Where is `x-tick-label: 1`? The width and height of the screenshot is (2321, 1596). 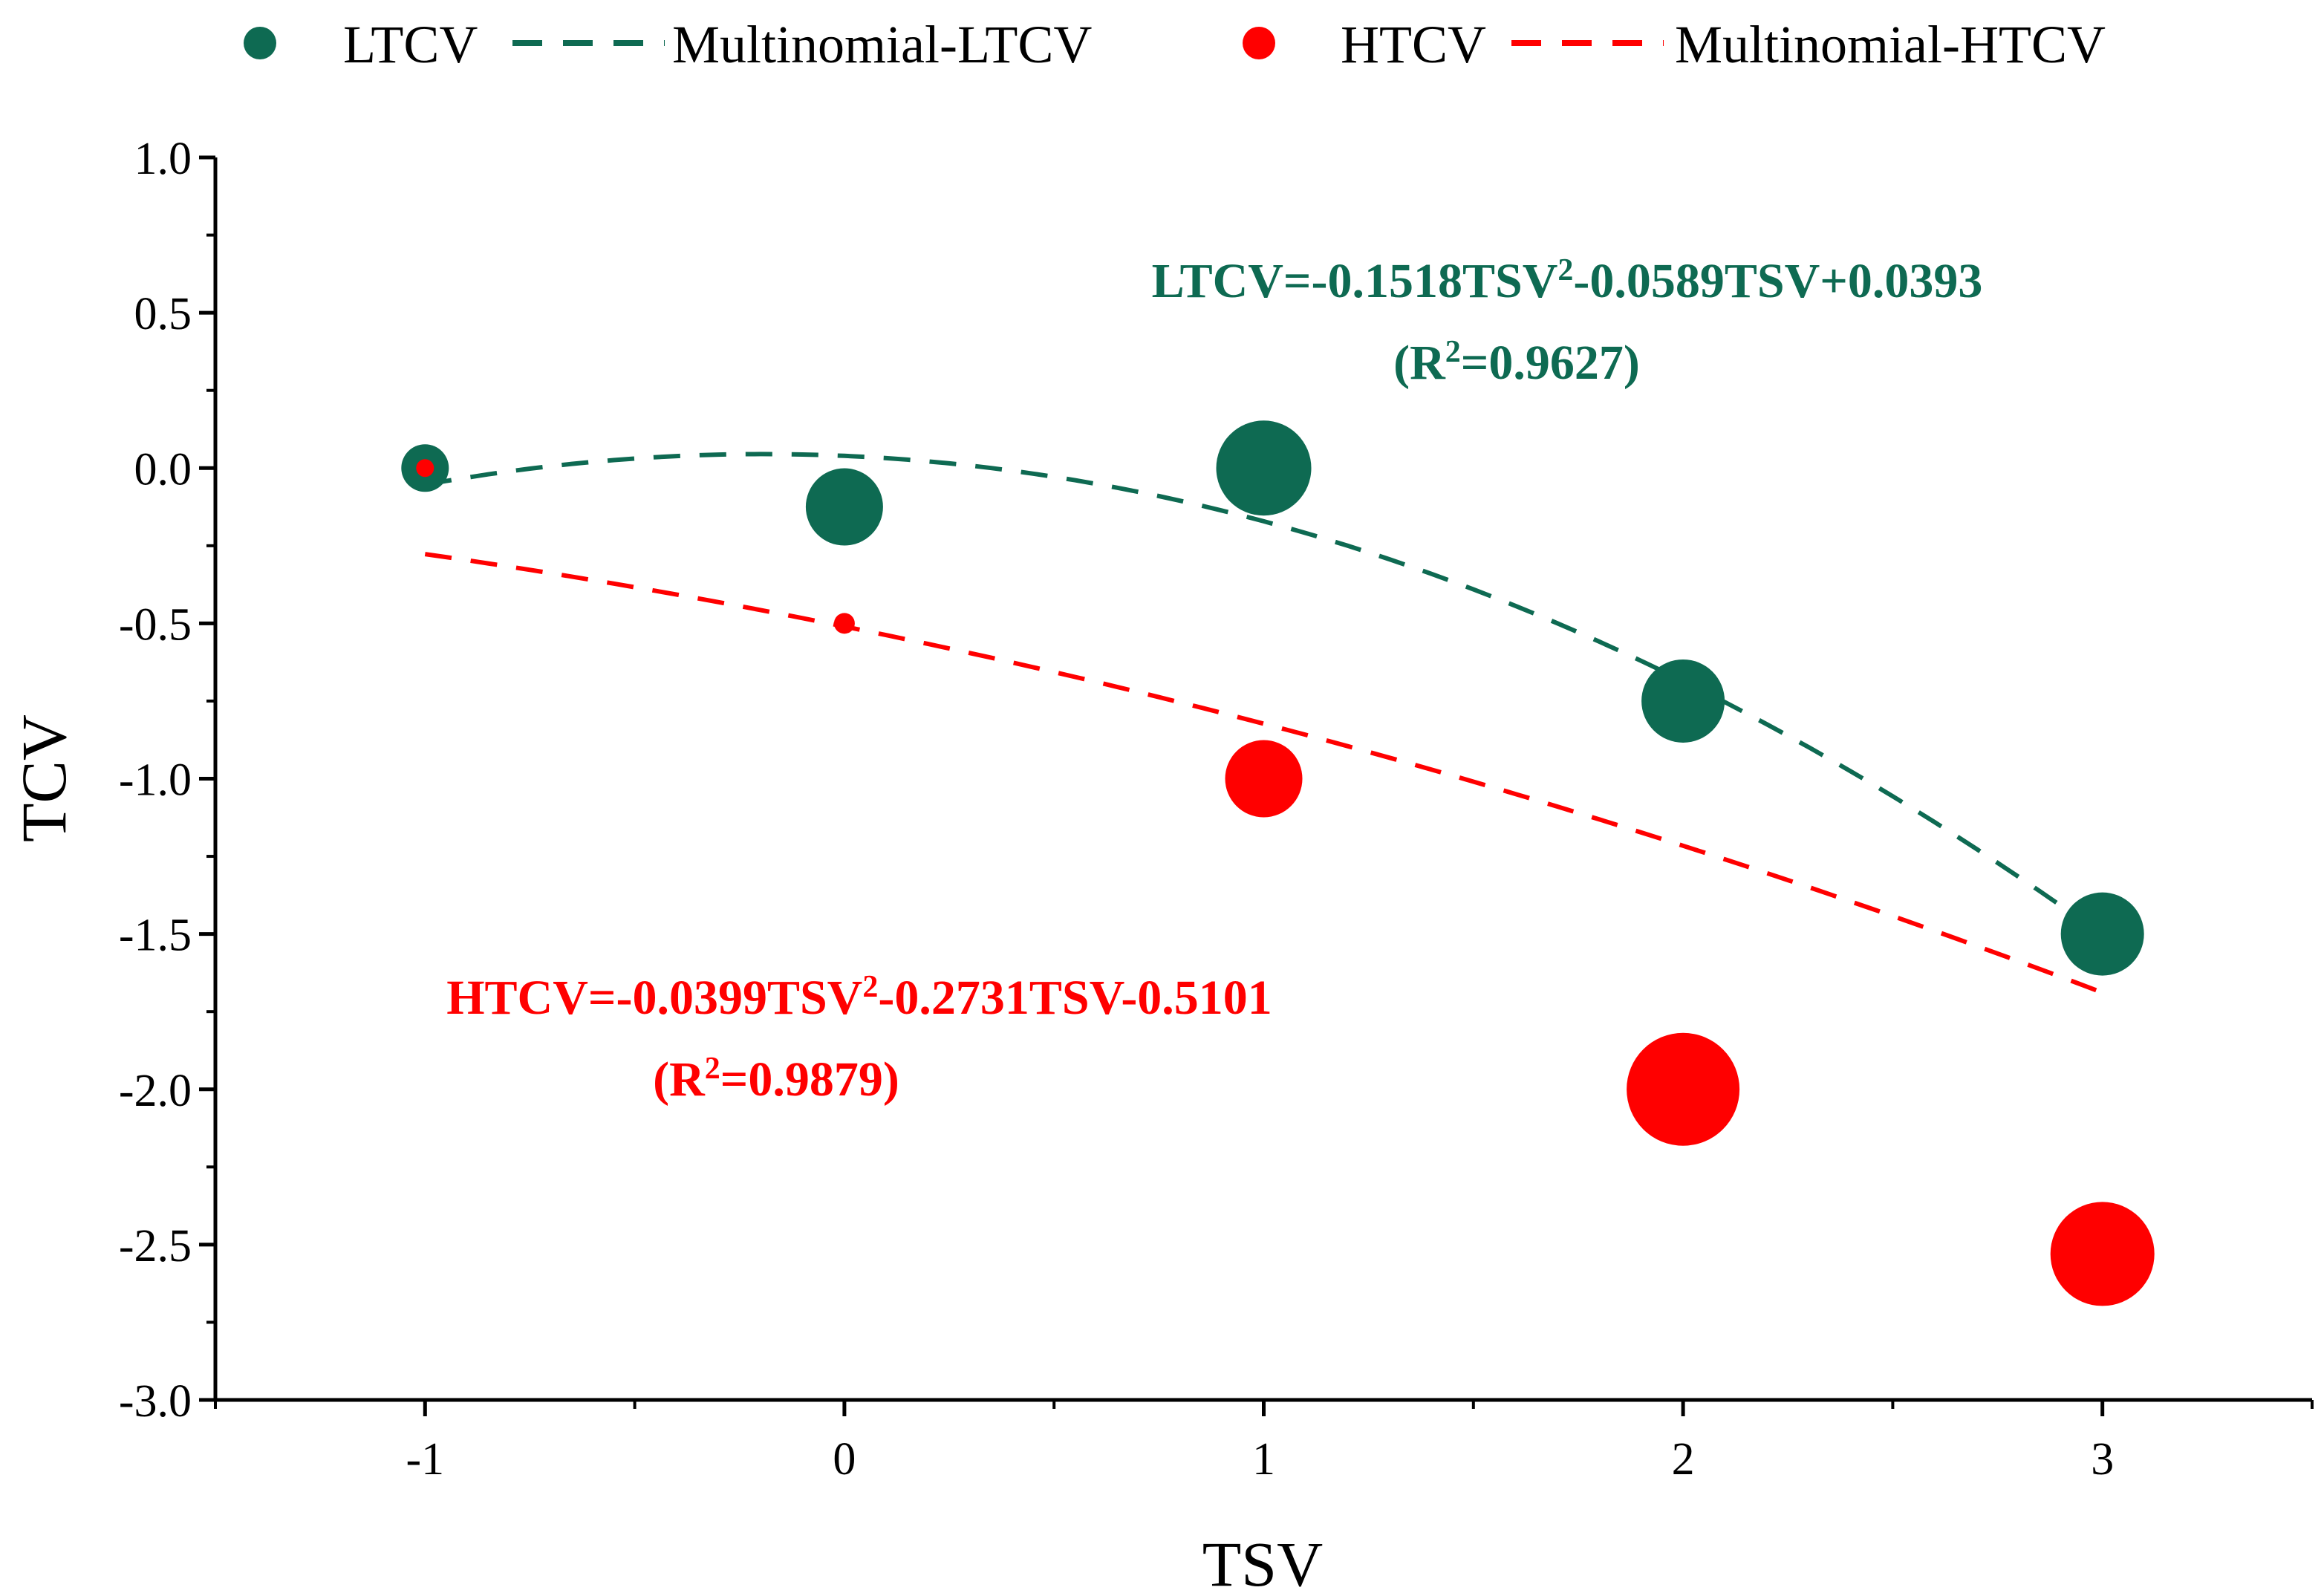 x-tick-label: 1 is located at coordinates (1263, 1460).